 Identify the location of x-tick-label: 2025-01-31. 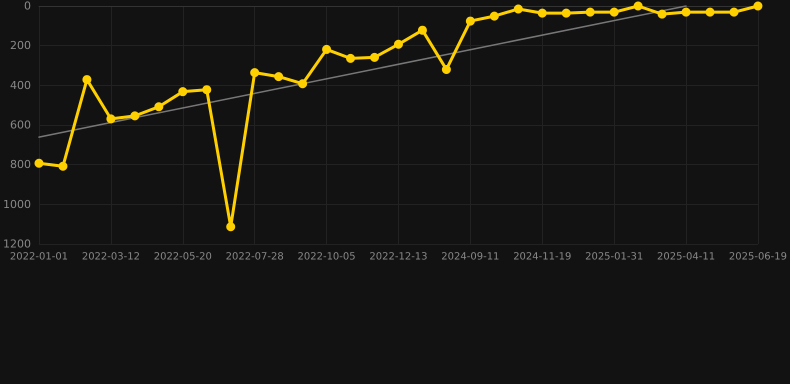
(614, 257).